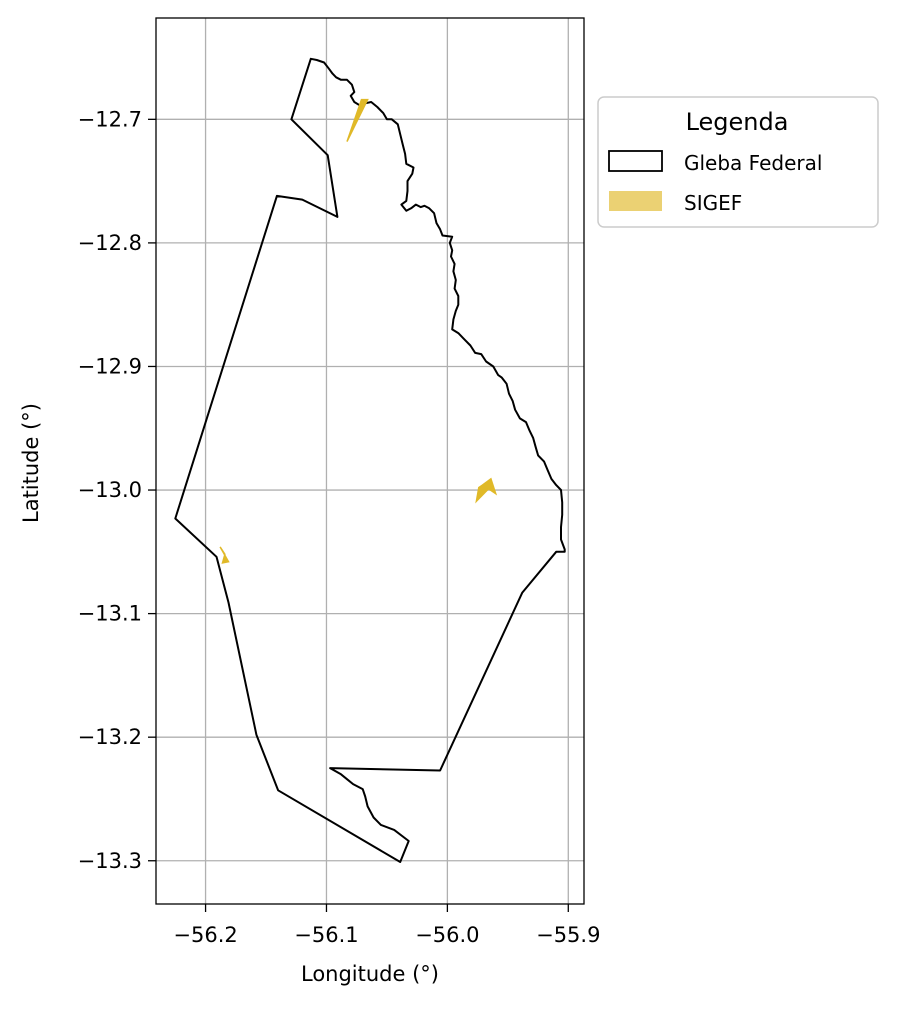 The height and width of the screenshot is (1010, 897). Describe the element at coordinates (713, 203) in the screenshot. I see `legend-label-sigef: SIGEF` at that location.